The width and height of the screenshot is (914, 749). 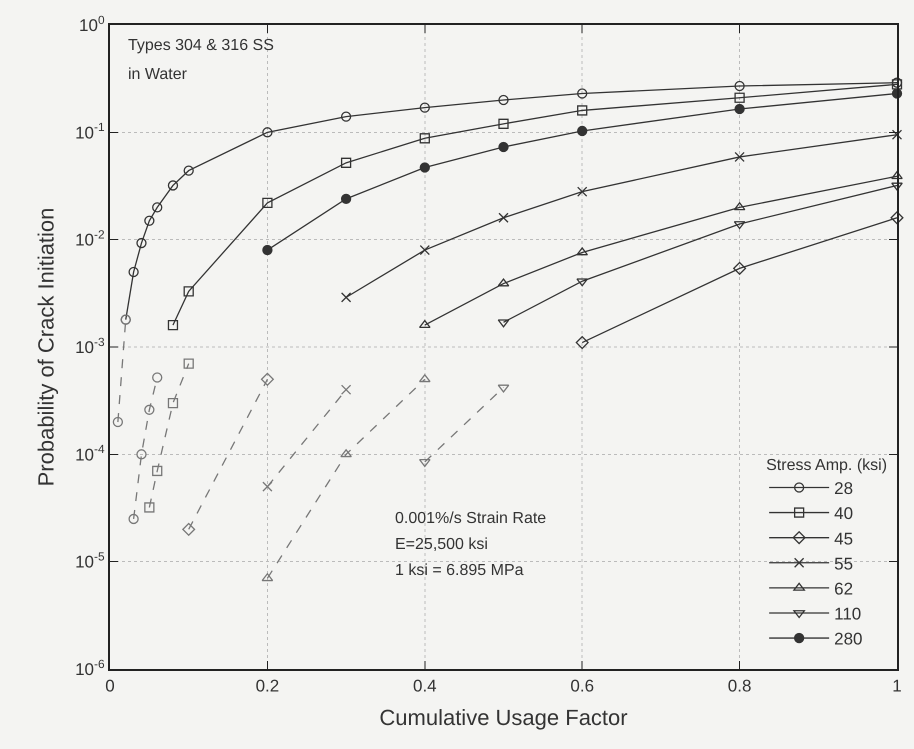 I want to click on y-tick-label: 10$^{-1}$, so click(x=90, y=131).